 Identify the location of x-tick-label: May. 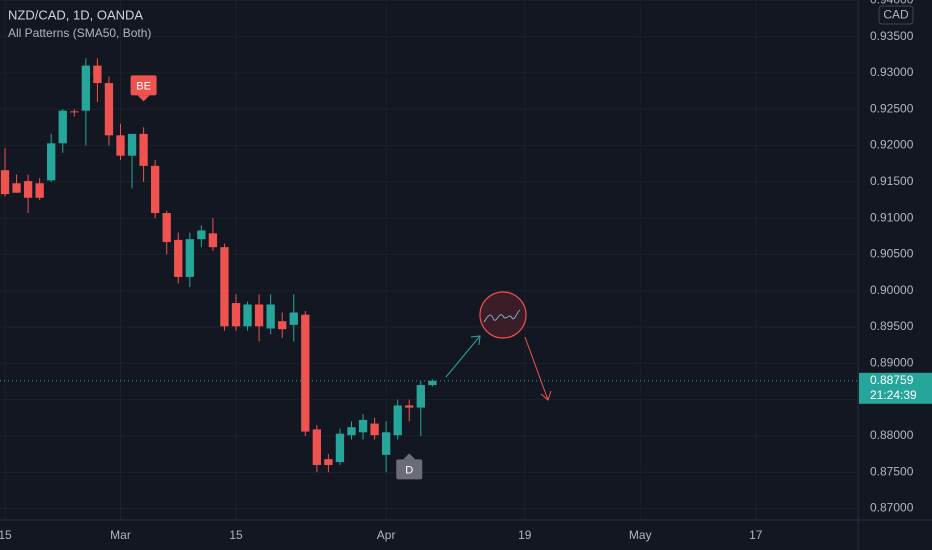
(640, 535).